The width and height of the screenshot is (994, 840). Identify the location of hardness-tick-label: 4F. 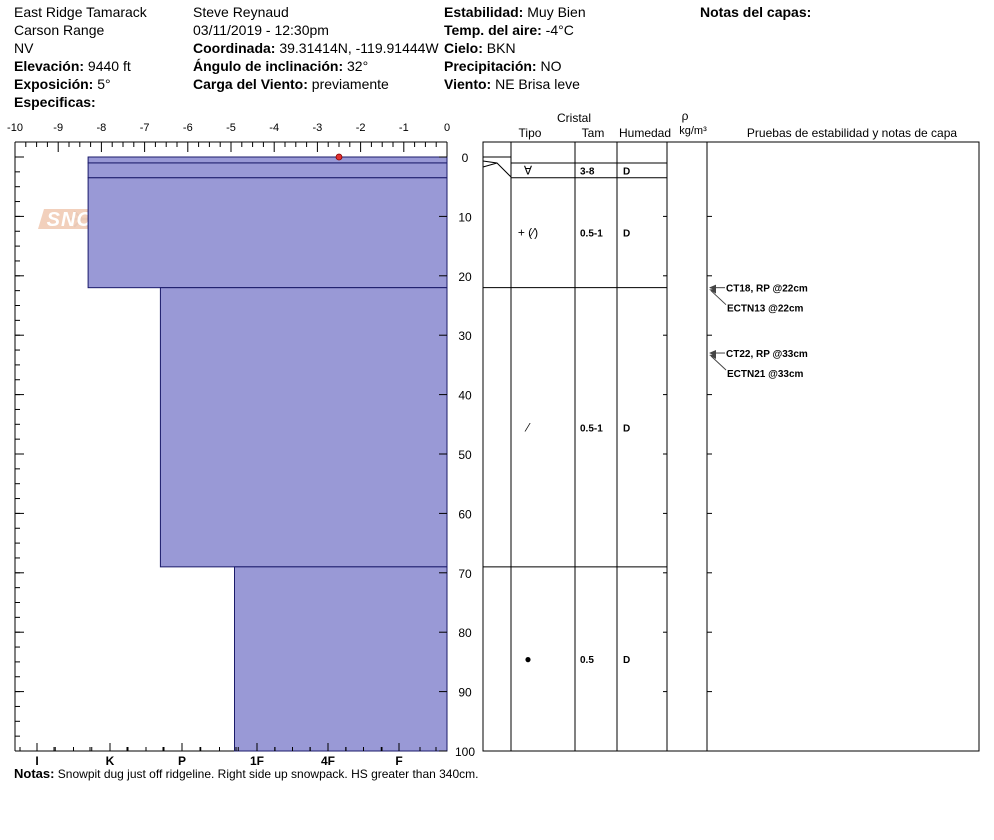
(328, 761).